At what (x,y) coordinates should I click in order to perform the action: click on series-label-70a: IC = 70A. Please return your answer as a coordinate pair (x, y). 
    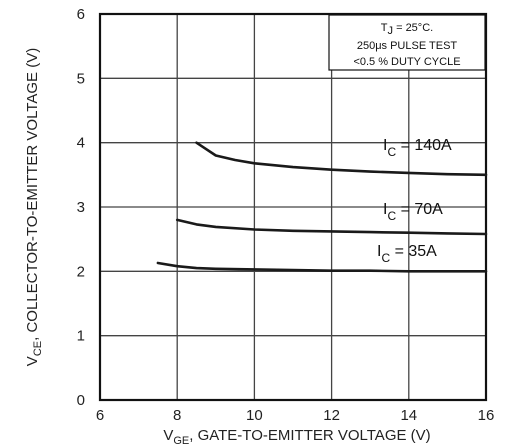
    Looking at the image, I should click on (413, 212).